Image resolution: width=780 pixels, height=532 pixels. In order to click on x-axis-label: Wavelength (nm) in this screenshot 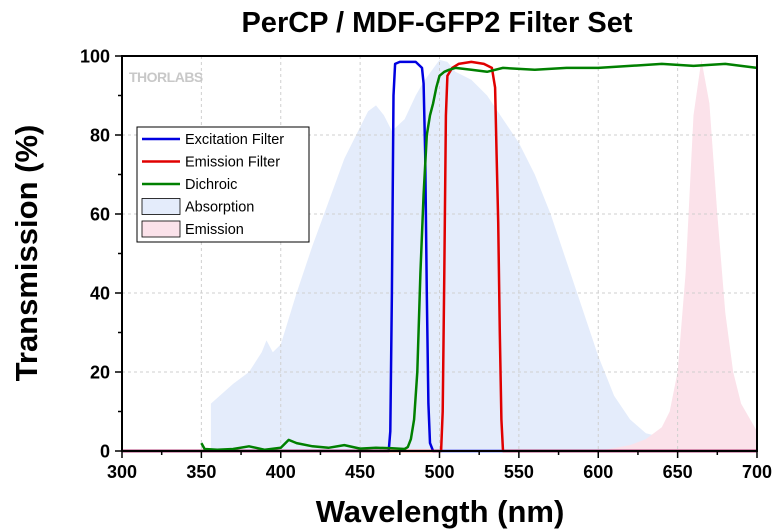, I will do `click(440, 511)`.